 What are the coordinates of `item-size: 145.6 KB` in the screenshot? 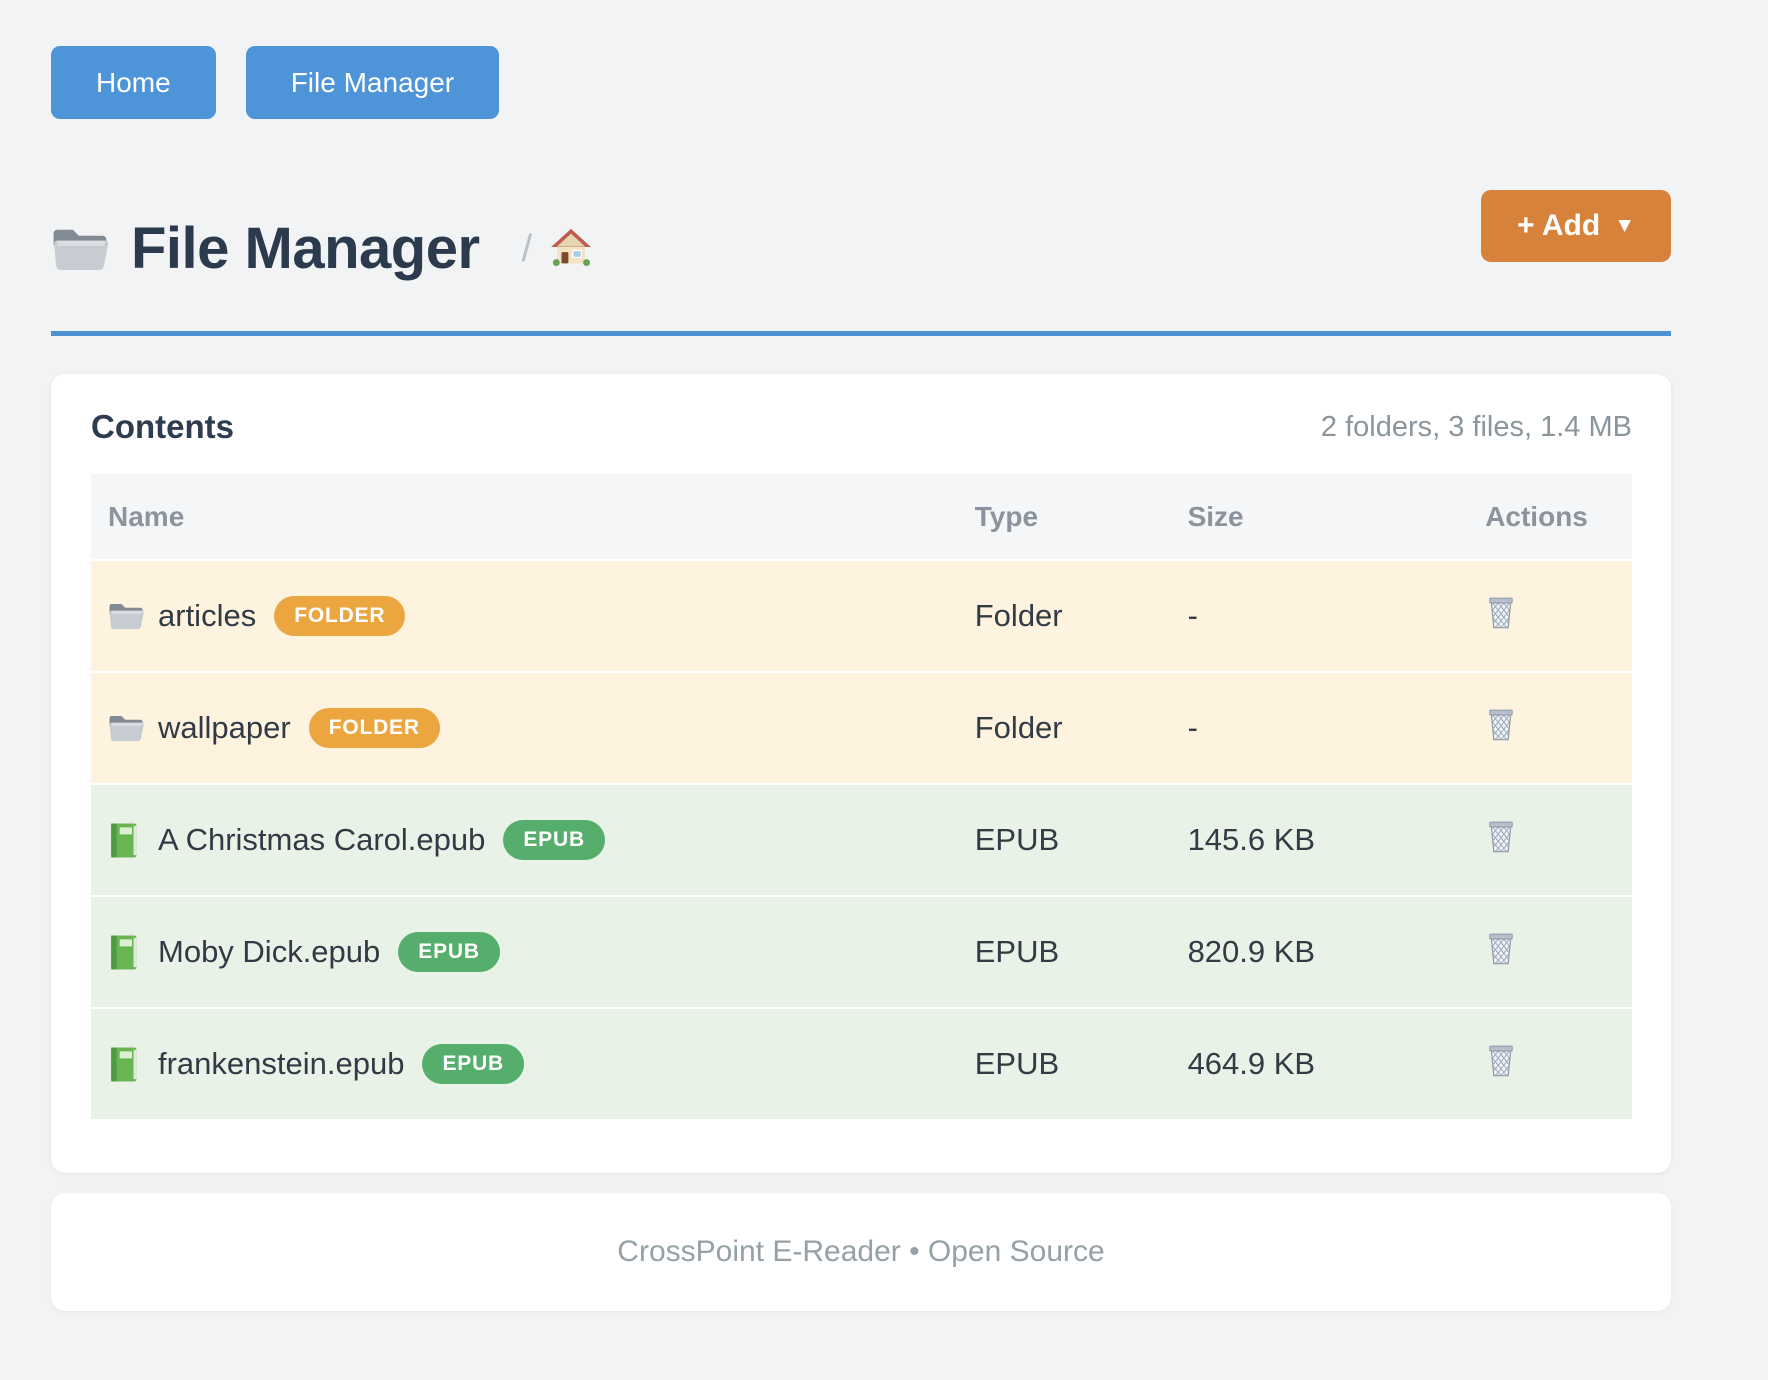 It's located at (1251, 839).